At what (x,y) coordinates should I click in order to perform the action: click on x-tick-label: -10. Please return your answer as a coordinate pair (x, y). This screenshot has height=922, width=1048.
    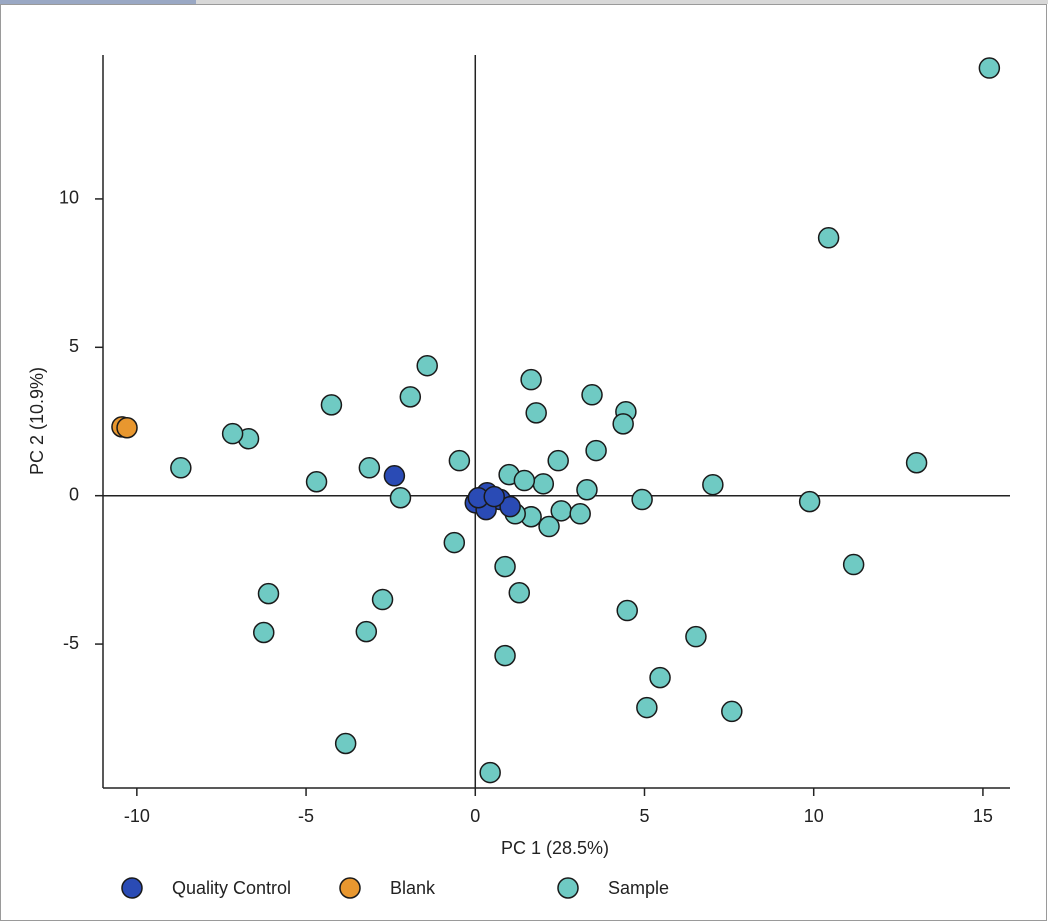
    Looking at the image, I should click on (137, 816).